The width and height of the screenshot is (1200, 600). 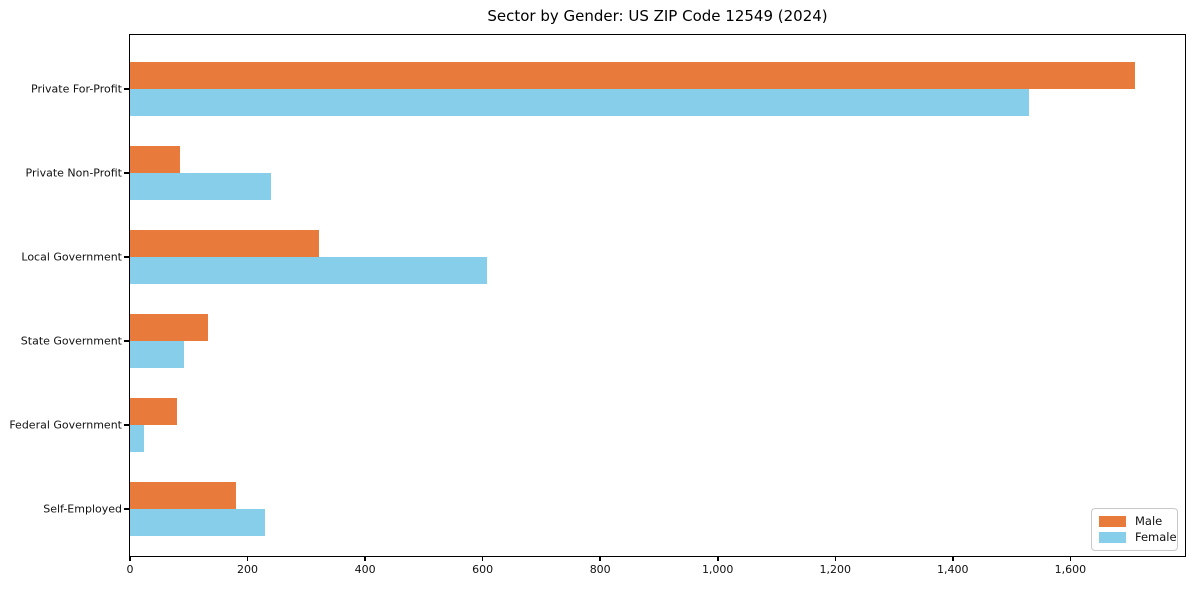 What do you see at coordinates (126, 257) in the screenshot?
I see `y-tick-mark-local-government` at bounding box center [126, 257].